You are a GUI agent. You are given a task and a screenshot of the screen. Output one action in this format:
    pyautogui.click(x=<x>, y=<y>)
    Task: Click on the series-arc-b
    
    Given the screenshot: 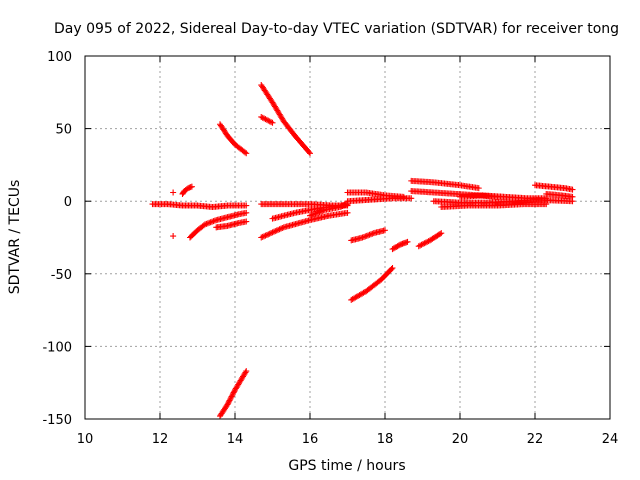 What is the action you would take?
    pyautogui.click(x=187, y=190)
    